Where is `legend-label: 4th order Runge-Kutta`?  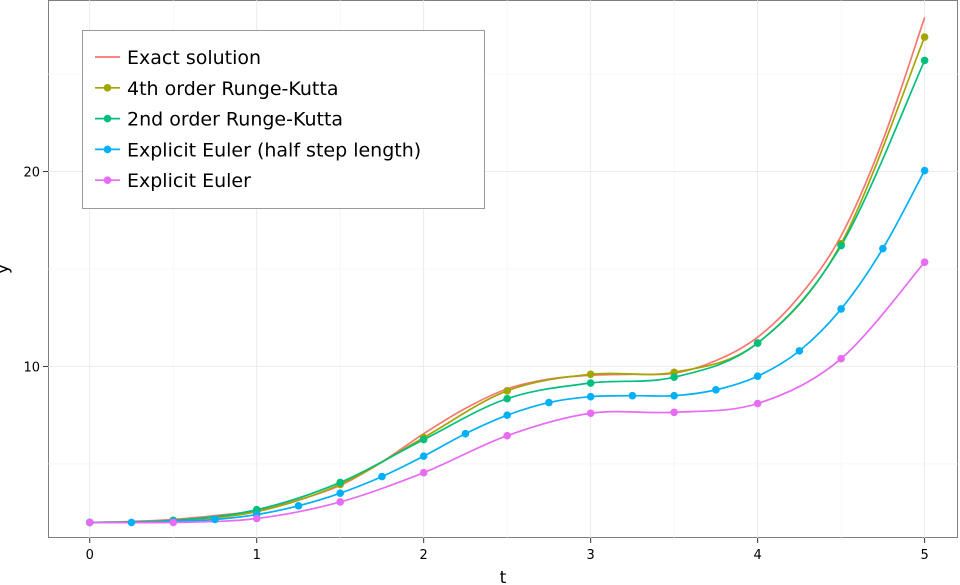
legend-label: 4th order Runge-Kutta is located at coordinates (232, 89).